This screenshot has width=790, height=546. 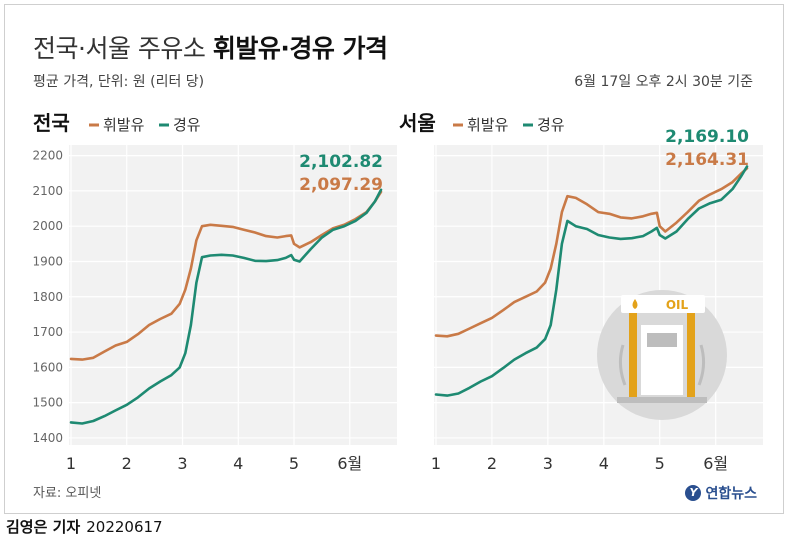 I want to click on chart-title: 전국, so click(x=51, y=123).